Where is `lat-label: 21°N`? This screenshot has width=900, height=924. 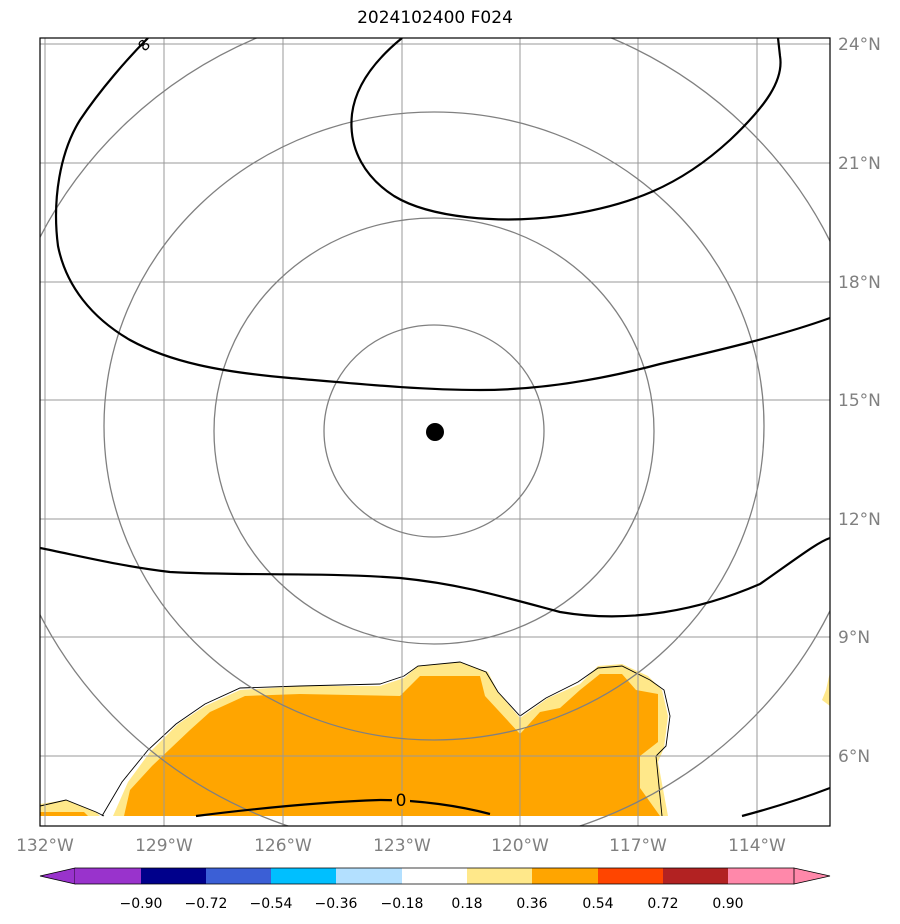 lat-label: 21°N is located at coordinates (859, 164).